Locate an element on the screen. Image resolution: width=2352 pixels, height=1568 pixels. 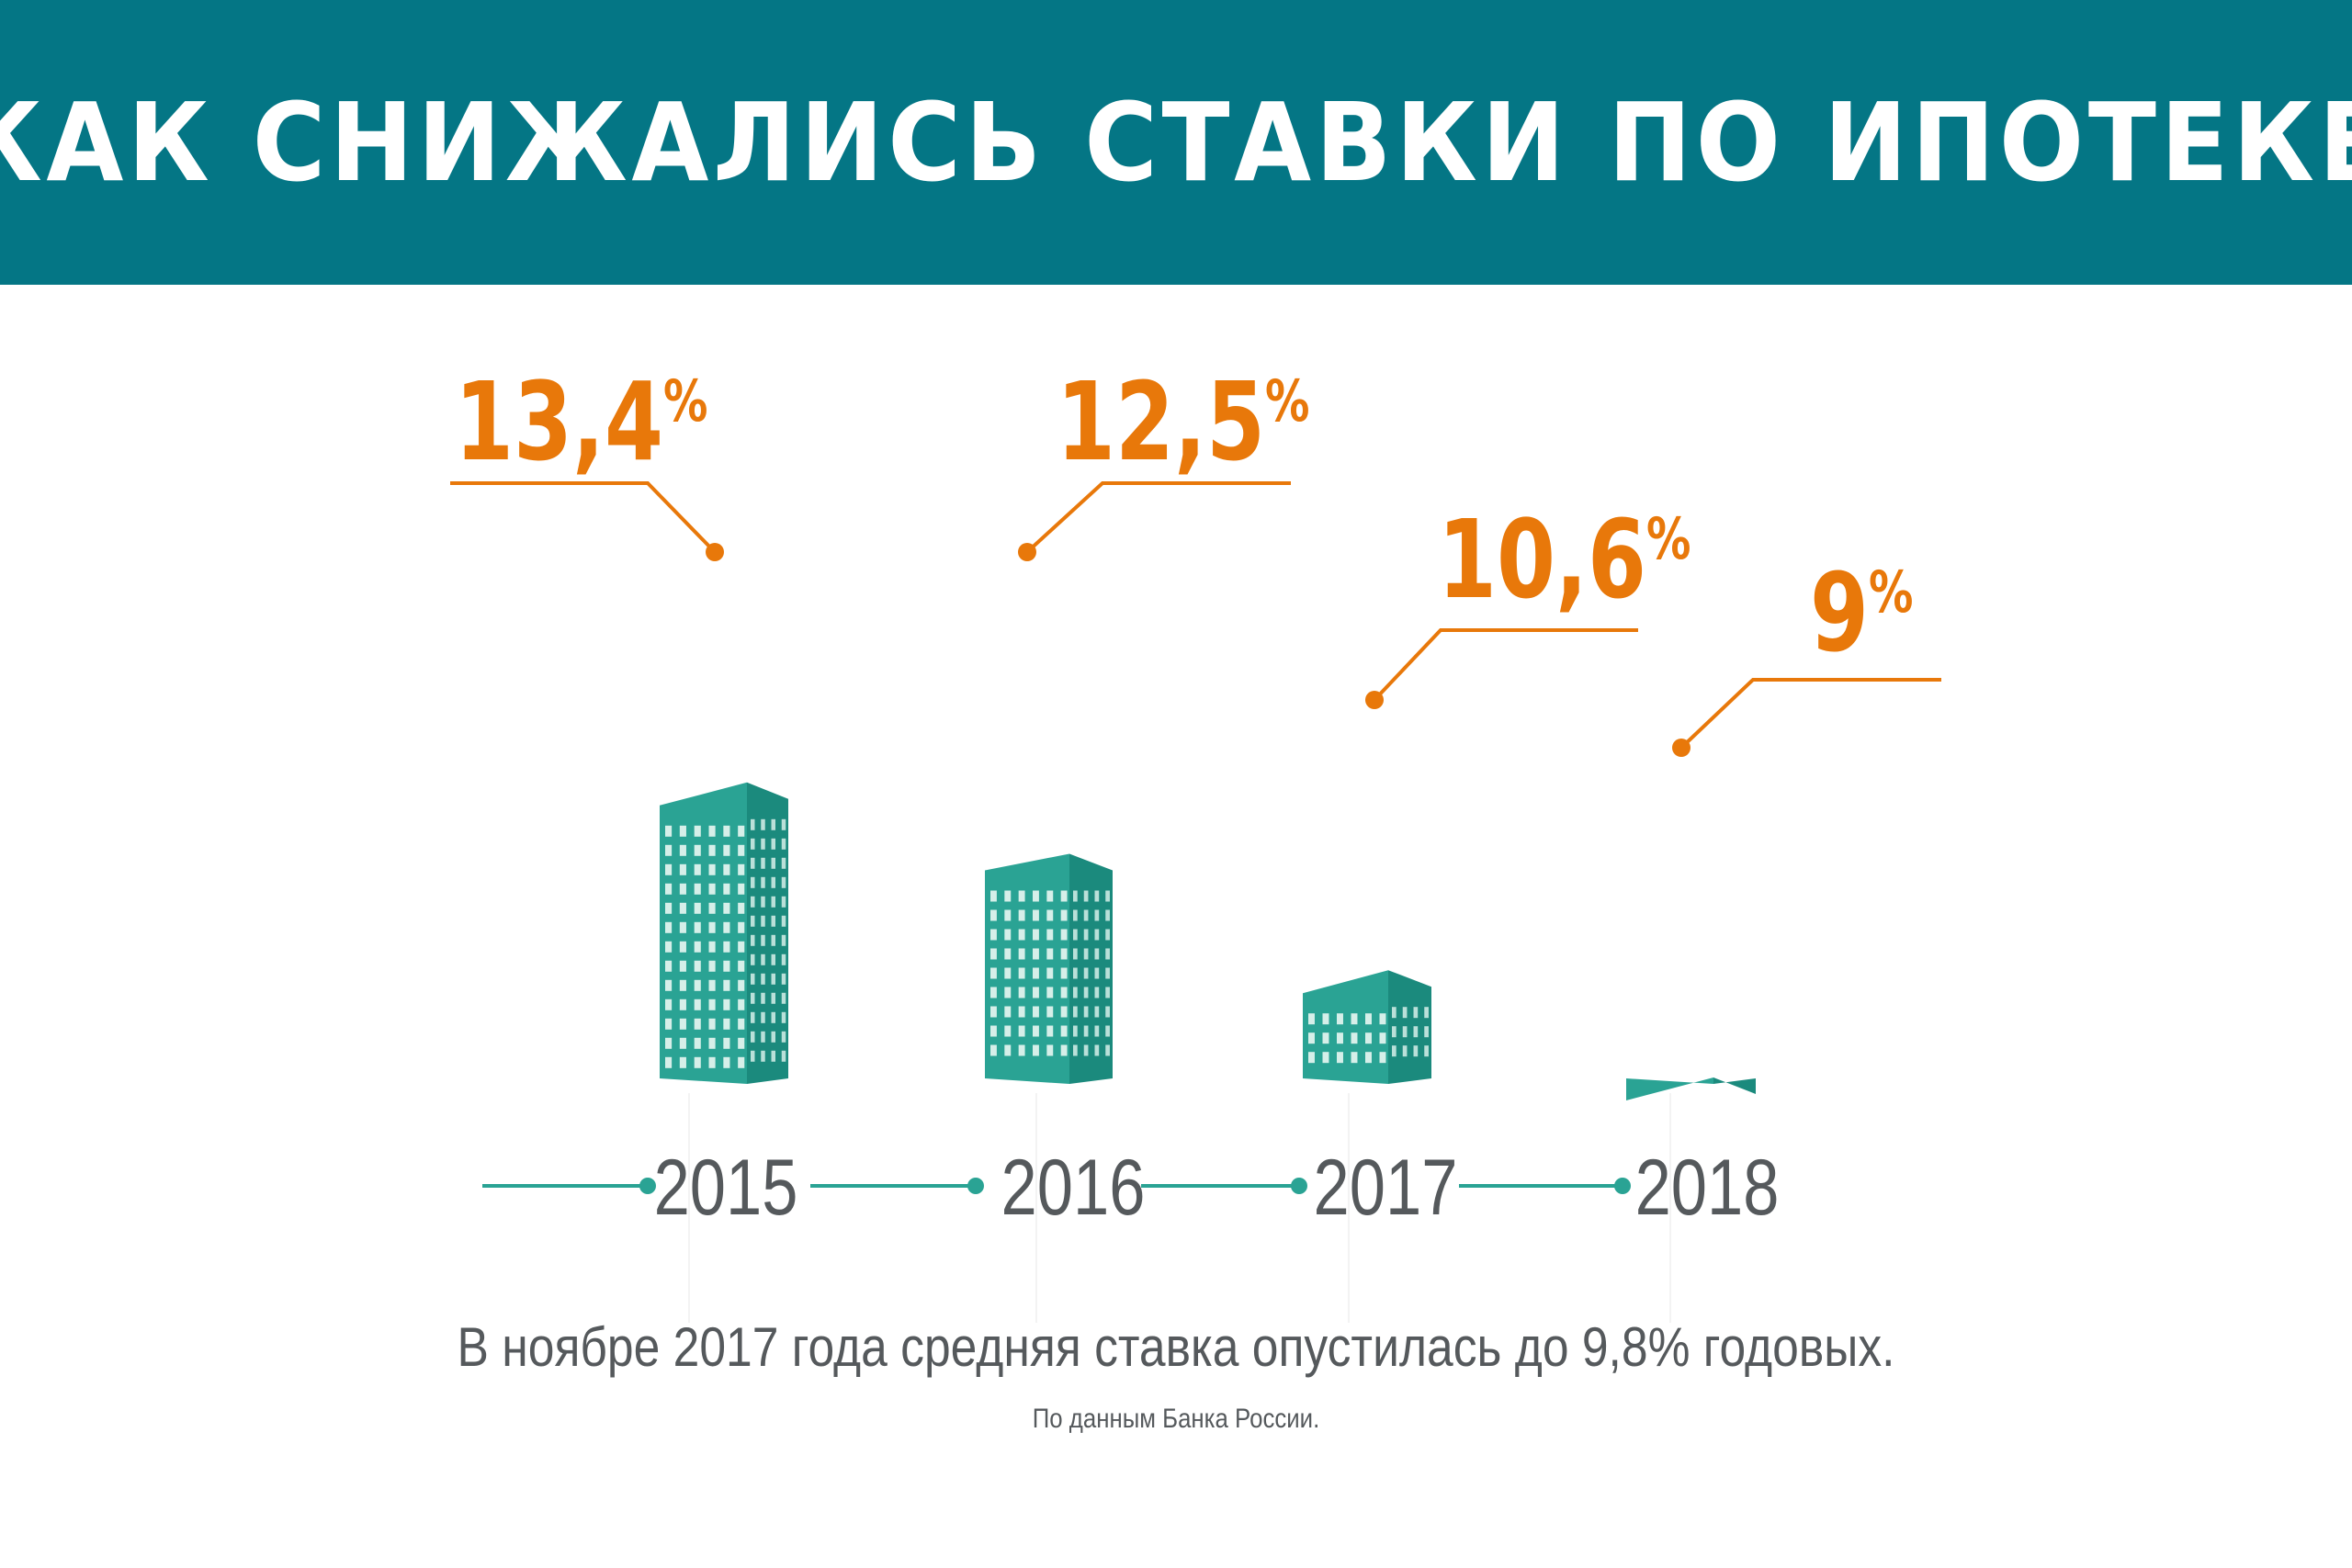
year-label: 2017 is located at coordinates (1386, 1187).